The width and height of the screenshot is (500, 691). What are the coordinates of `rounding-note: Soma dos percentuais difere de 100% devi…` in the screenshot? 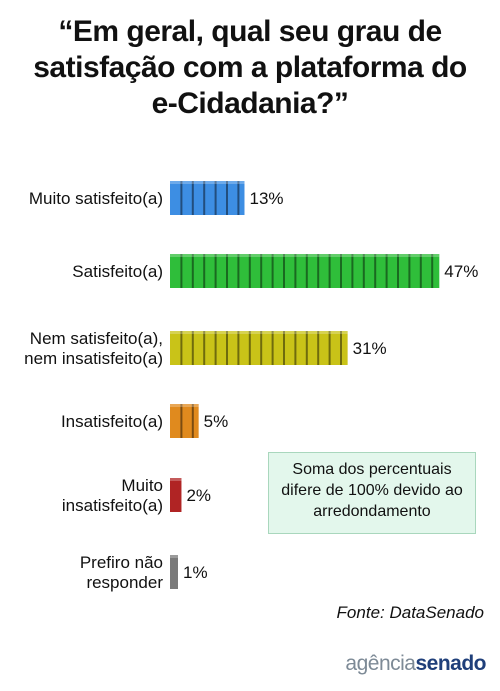 It's located at (372, 493).